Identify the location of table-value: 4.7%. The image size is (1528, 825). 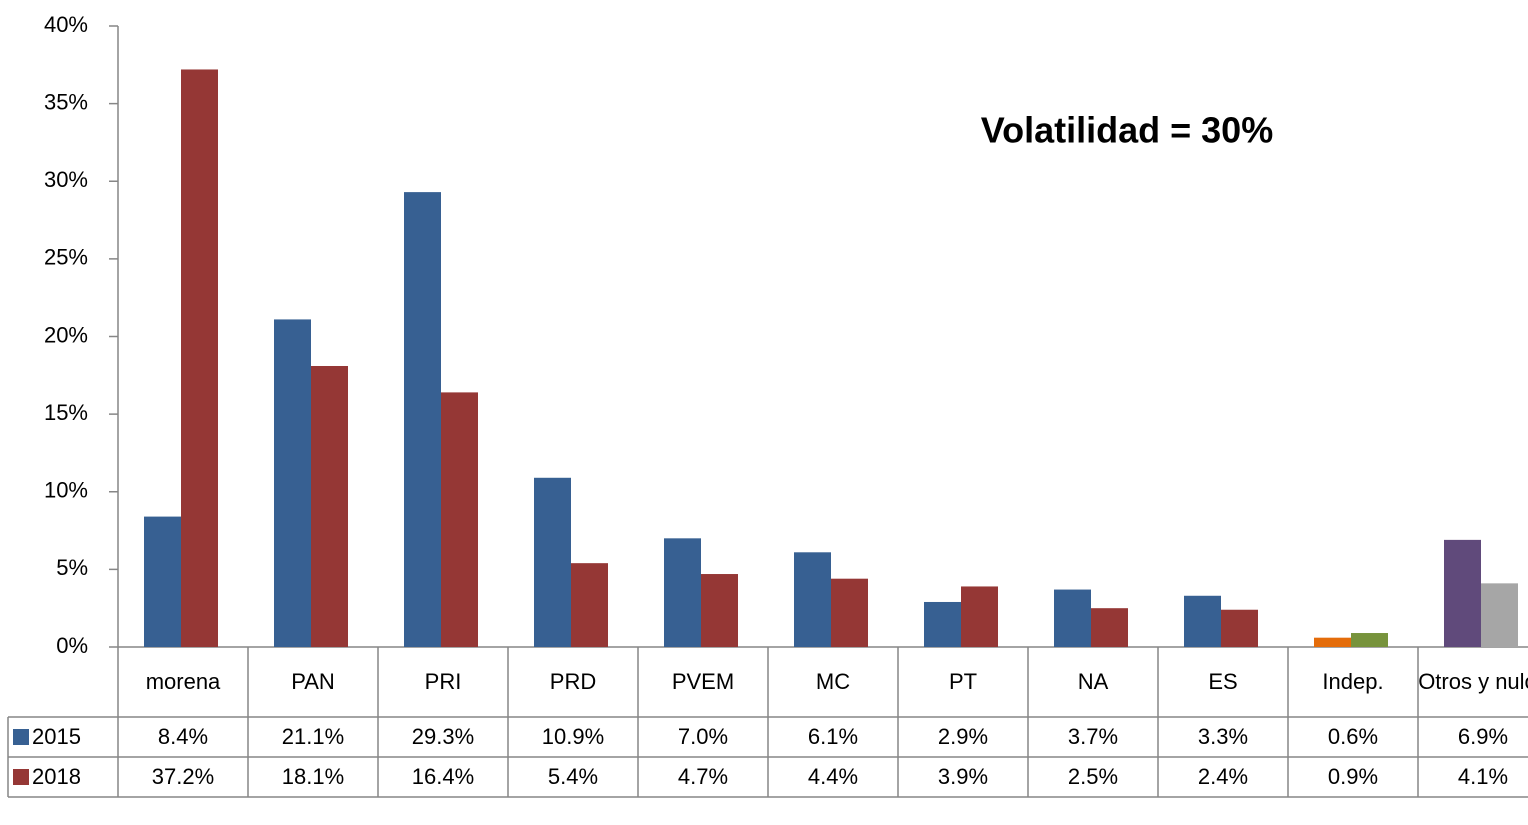
(703, 776).